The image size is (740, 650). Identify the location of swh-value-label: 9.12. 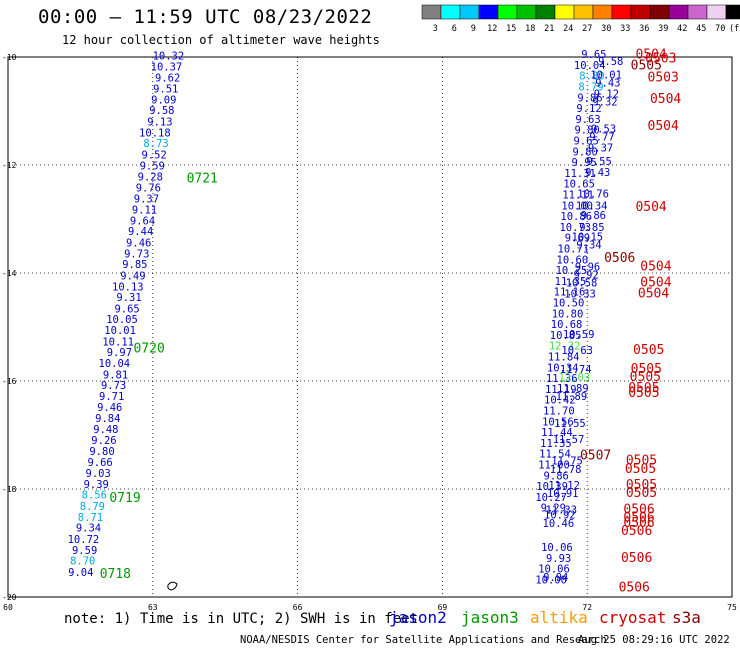
(588, 109).